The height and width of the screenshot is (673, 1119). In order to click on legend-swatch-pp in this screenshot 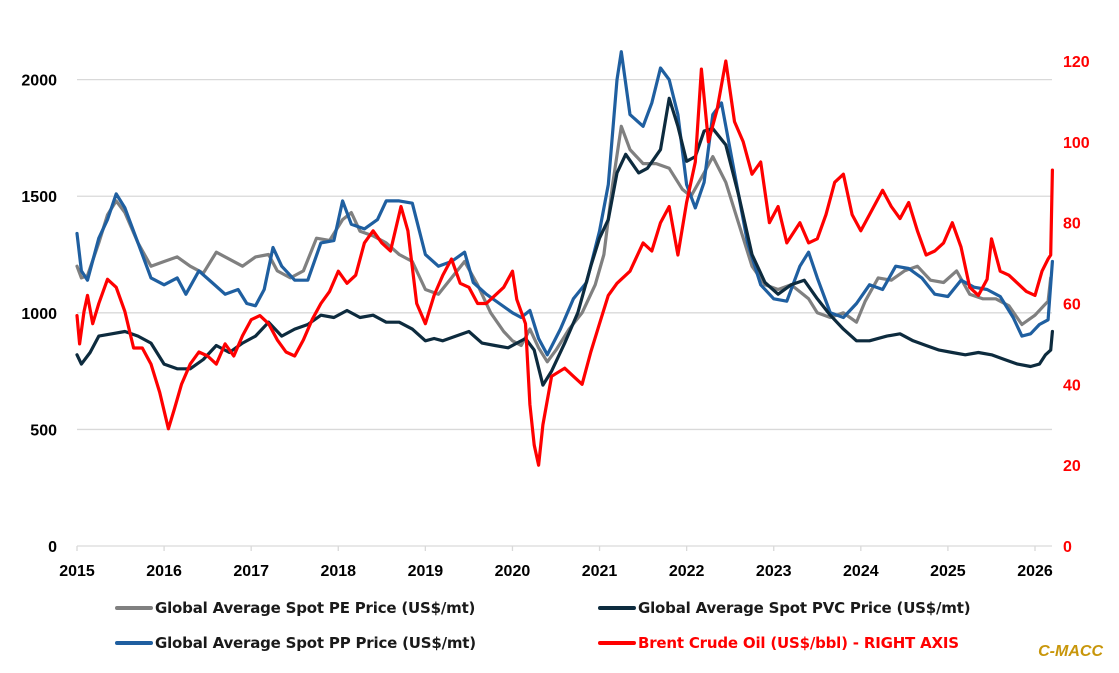, I will do `click(134, 643)`.